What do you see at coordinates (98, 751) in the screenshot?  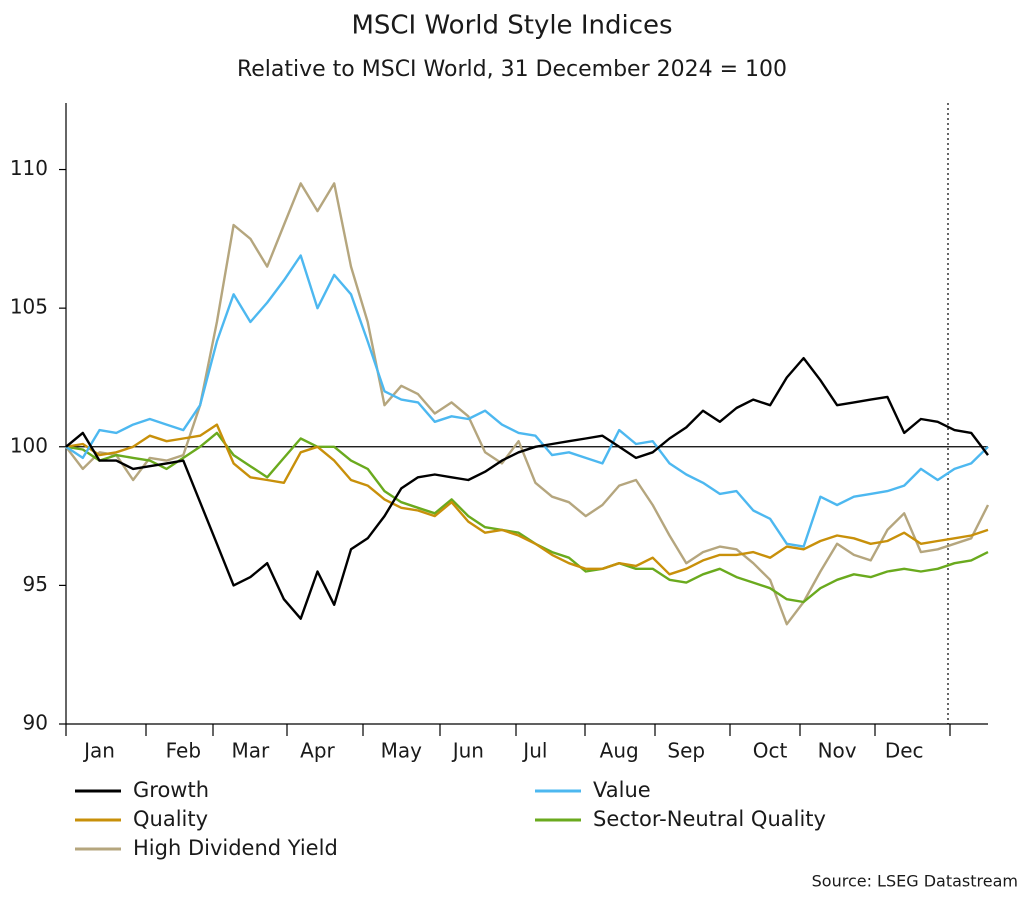 I see `x-tick-label: Jan` at bounding box center [98, 751].